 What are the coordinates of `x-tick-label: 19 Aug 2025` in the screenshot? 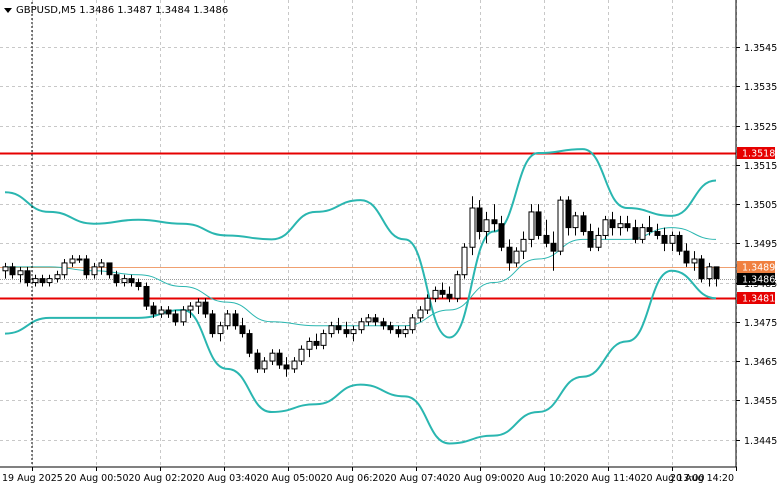 It's located at (32, 478).